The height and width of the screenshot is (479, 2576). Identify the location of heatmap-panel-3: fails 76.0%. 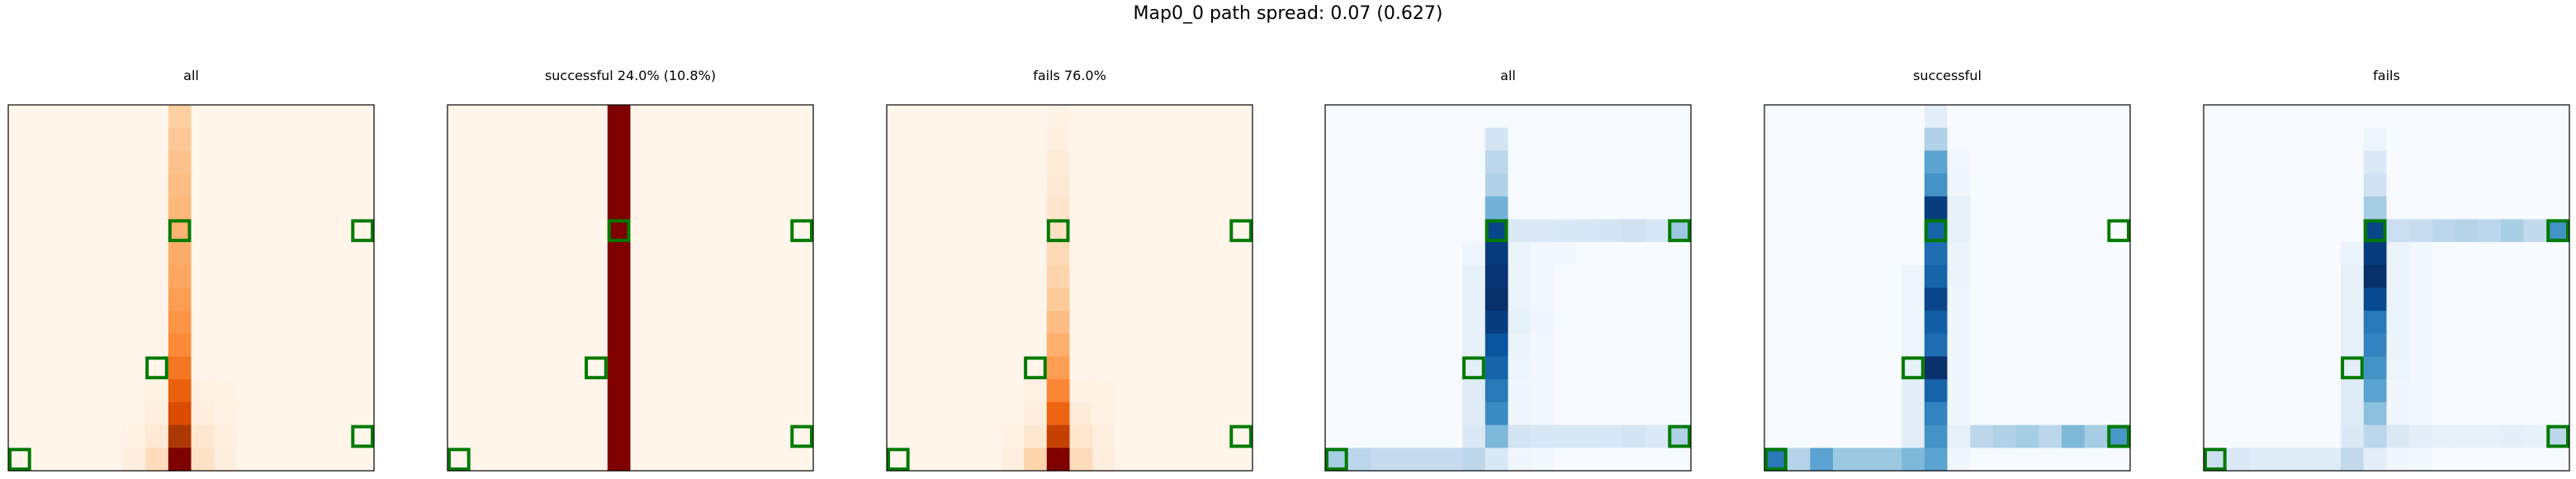
(1069, 270).